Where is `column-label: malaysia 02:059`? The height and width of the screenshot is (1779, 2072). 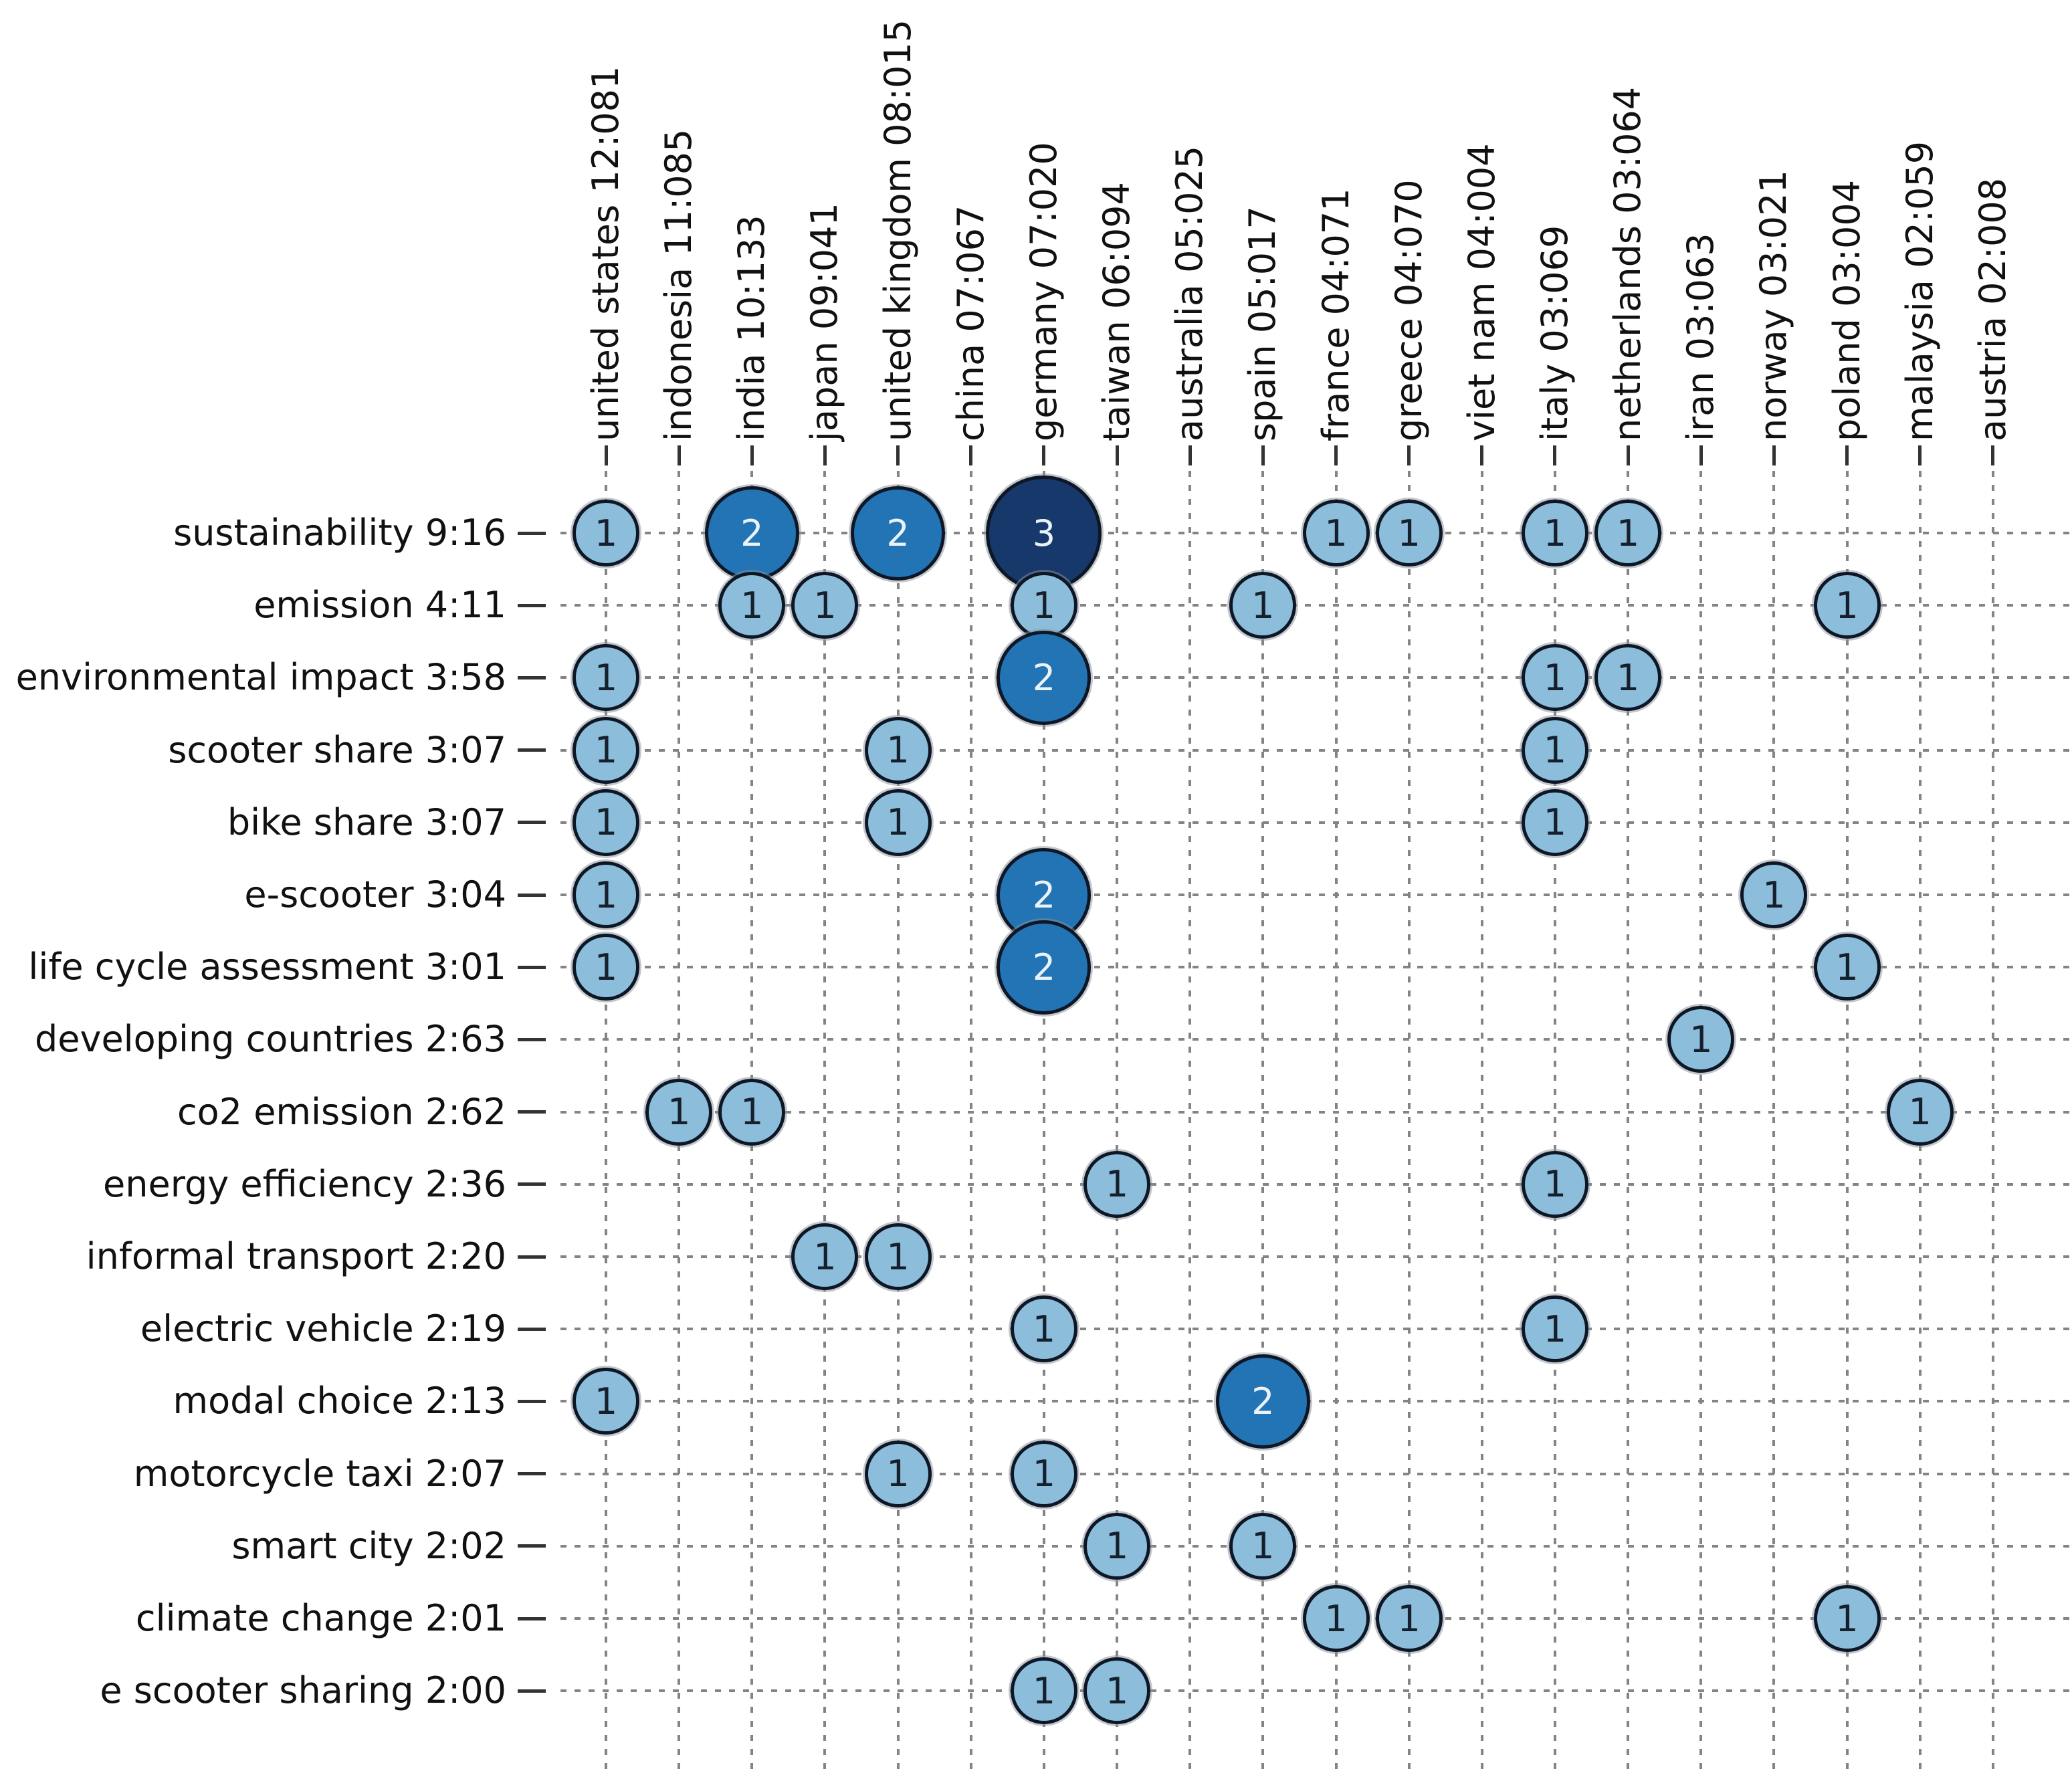 column-label: malaysia 02:059 is located at coordinates (1920, 291).